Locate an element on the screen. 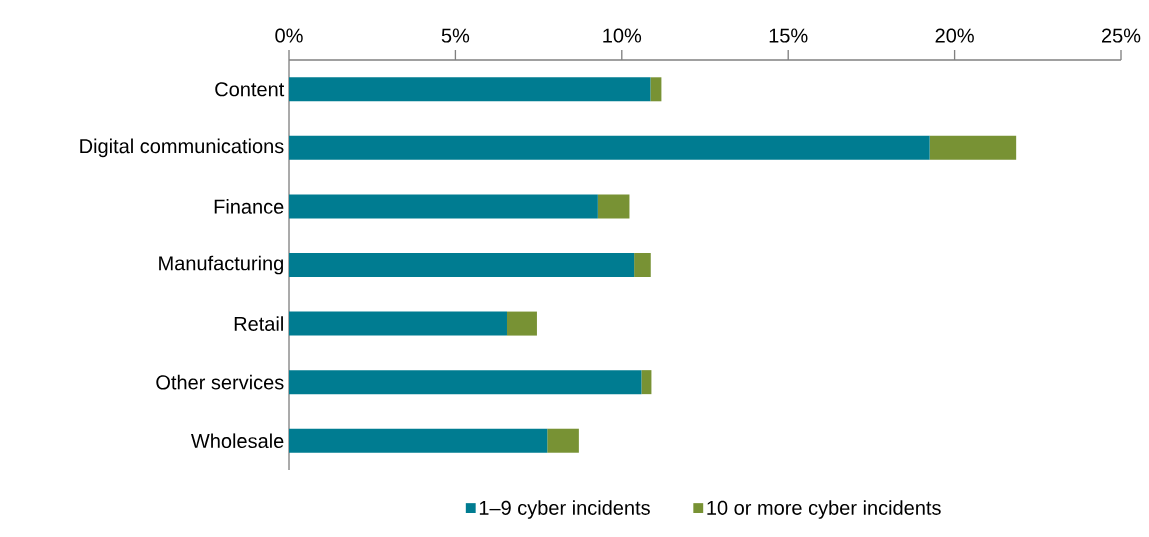  x-tick-label: 10% is located at coordinates (622, 35).